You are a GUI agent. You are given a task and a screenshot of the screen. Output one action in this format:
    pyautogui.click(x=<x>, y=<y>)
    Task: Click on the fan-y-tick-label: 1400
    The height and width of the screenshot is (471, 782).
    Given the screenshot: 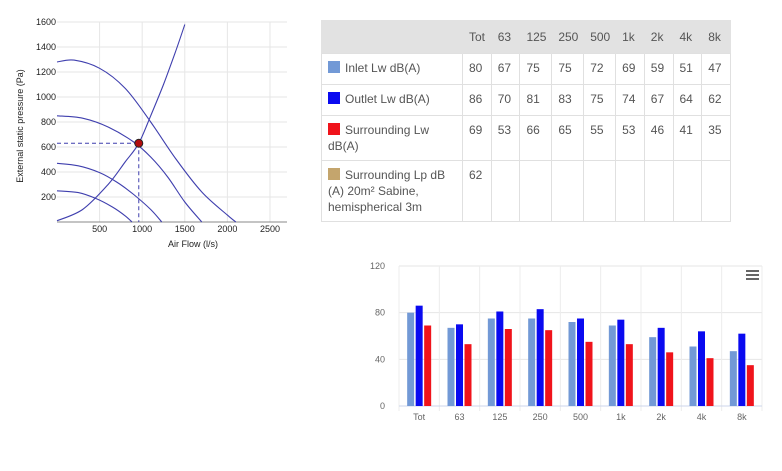 What is the action you would take?
    pyautogui.click(x=46, y=47)
    